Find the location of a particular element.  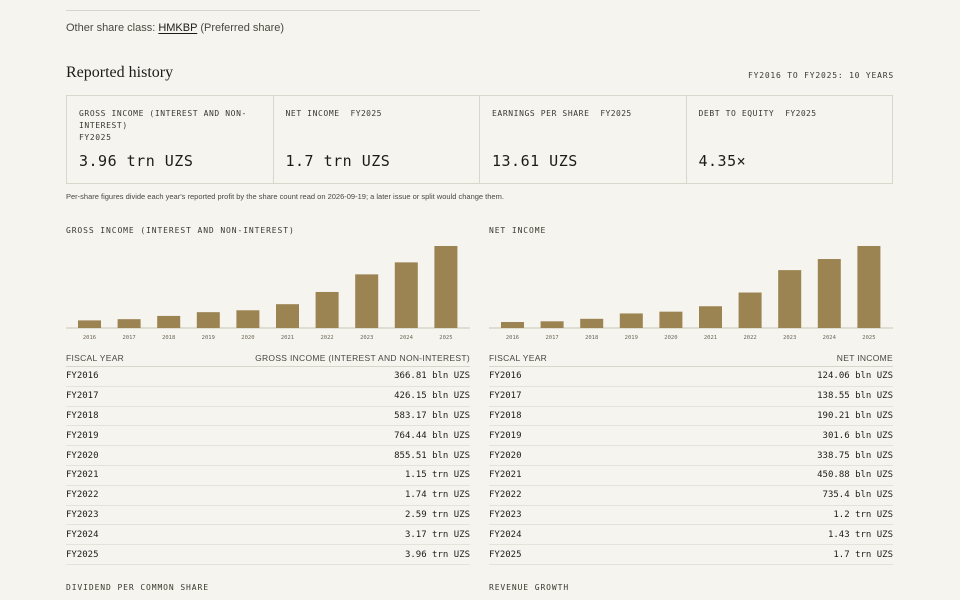

table-row: FY2025 3.96 trn UZS is located at coordinates (268, 555).